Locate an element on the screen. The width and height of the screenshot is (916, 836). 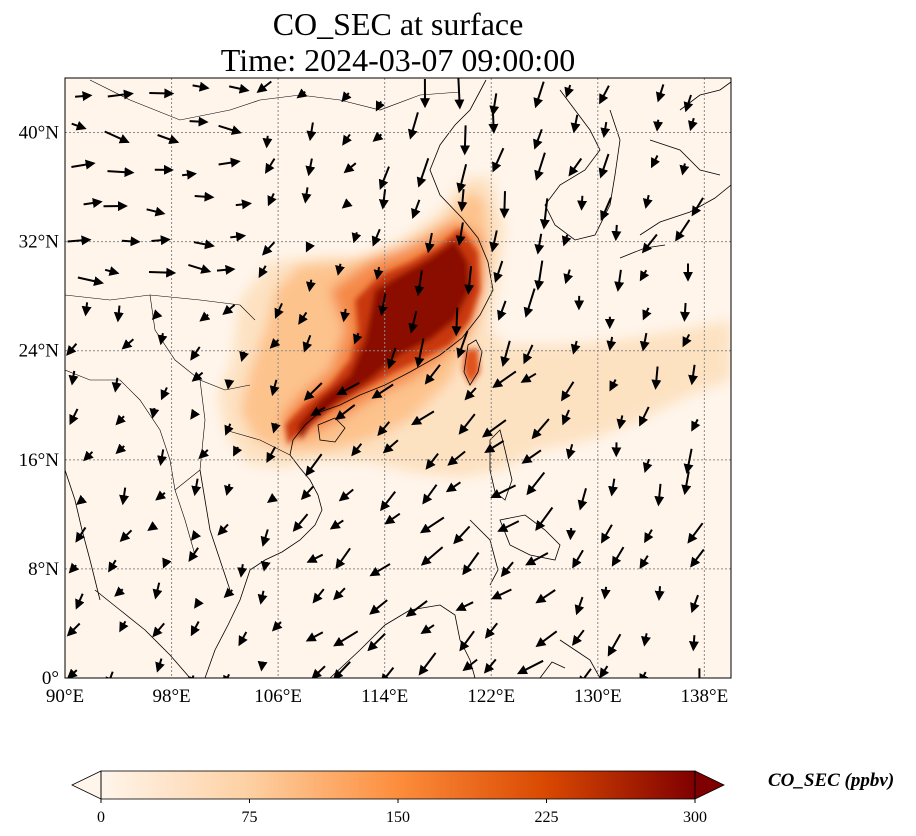
coastline-thailand-malay is located at coordinates (225, 573).